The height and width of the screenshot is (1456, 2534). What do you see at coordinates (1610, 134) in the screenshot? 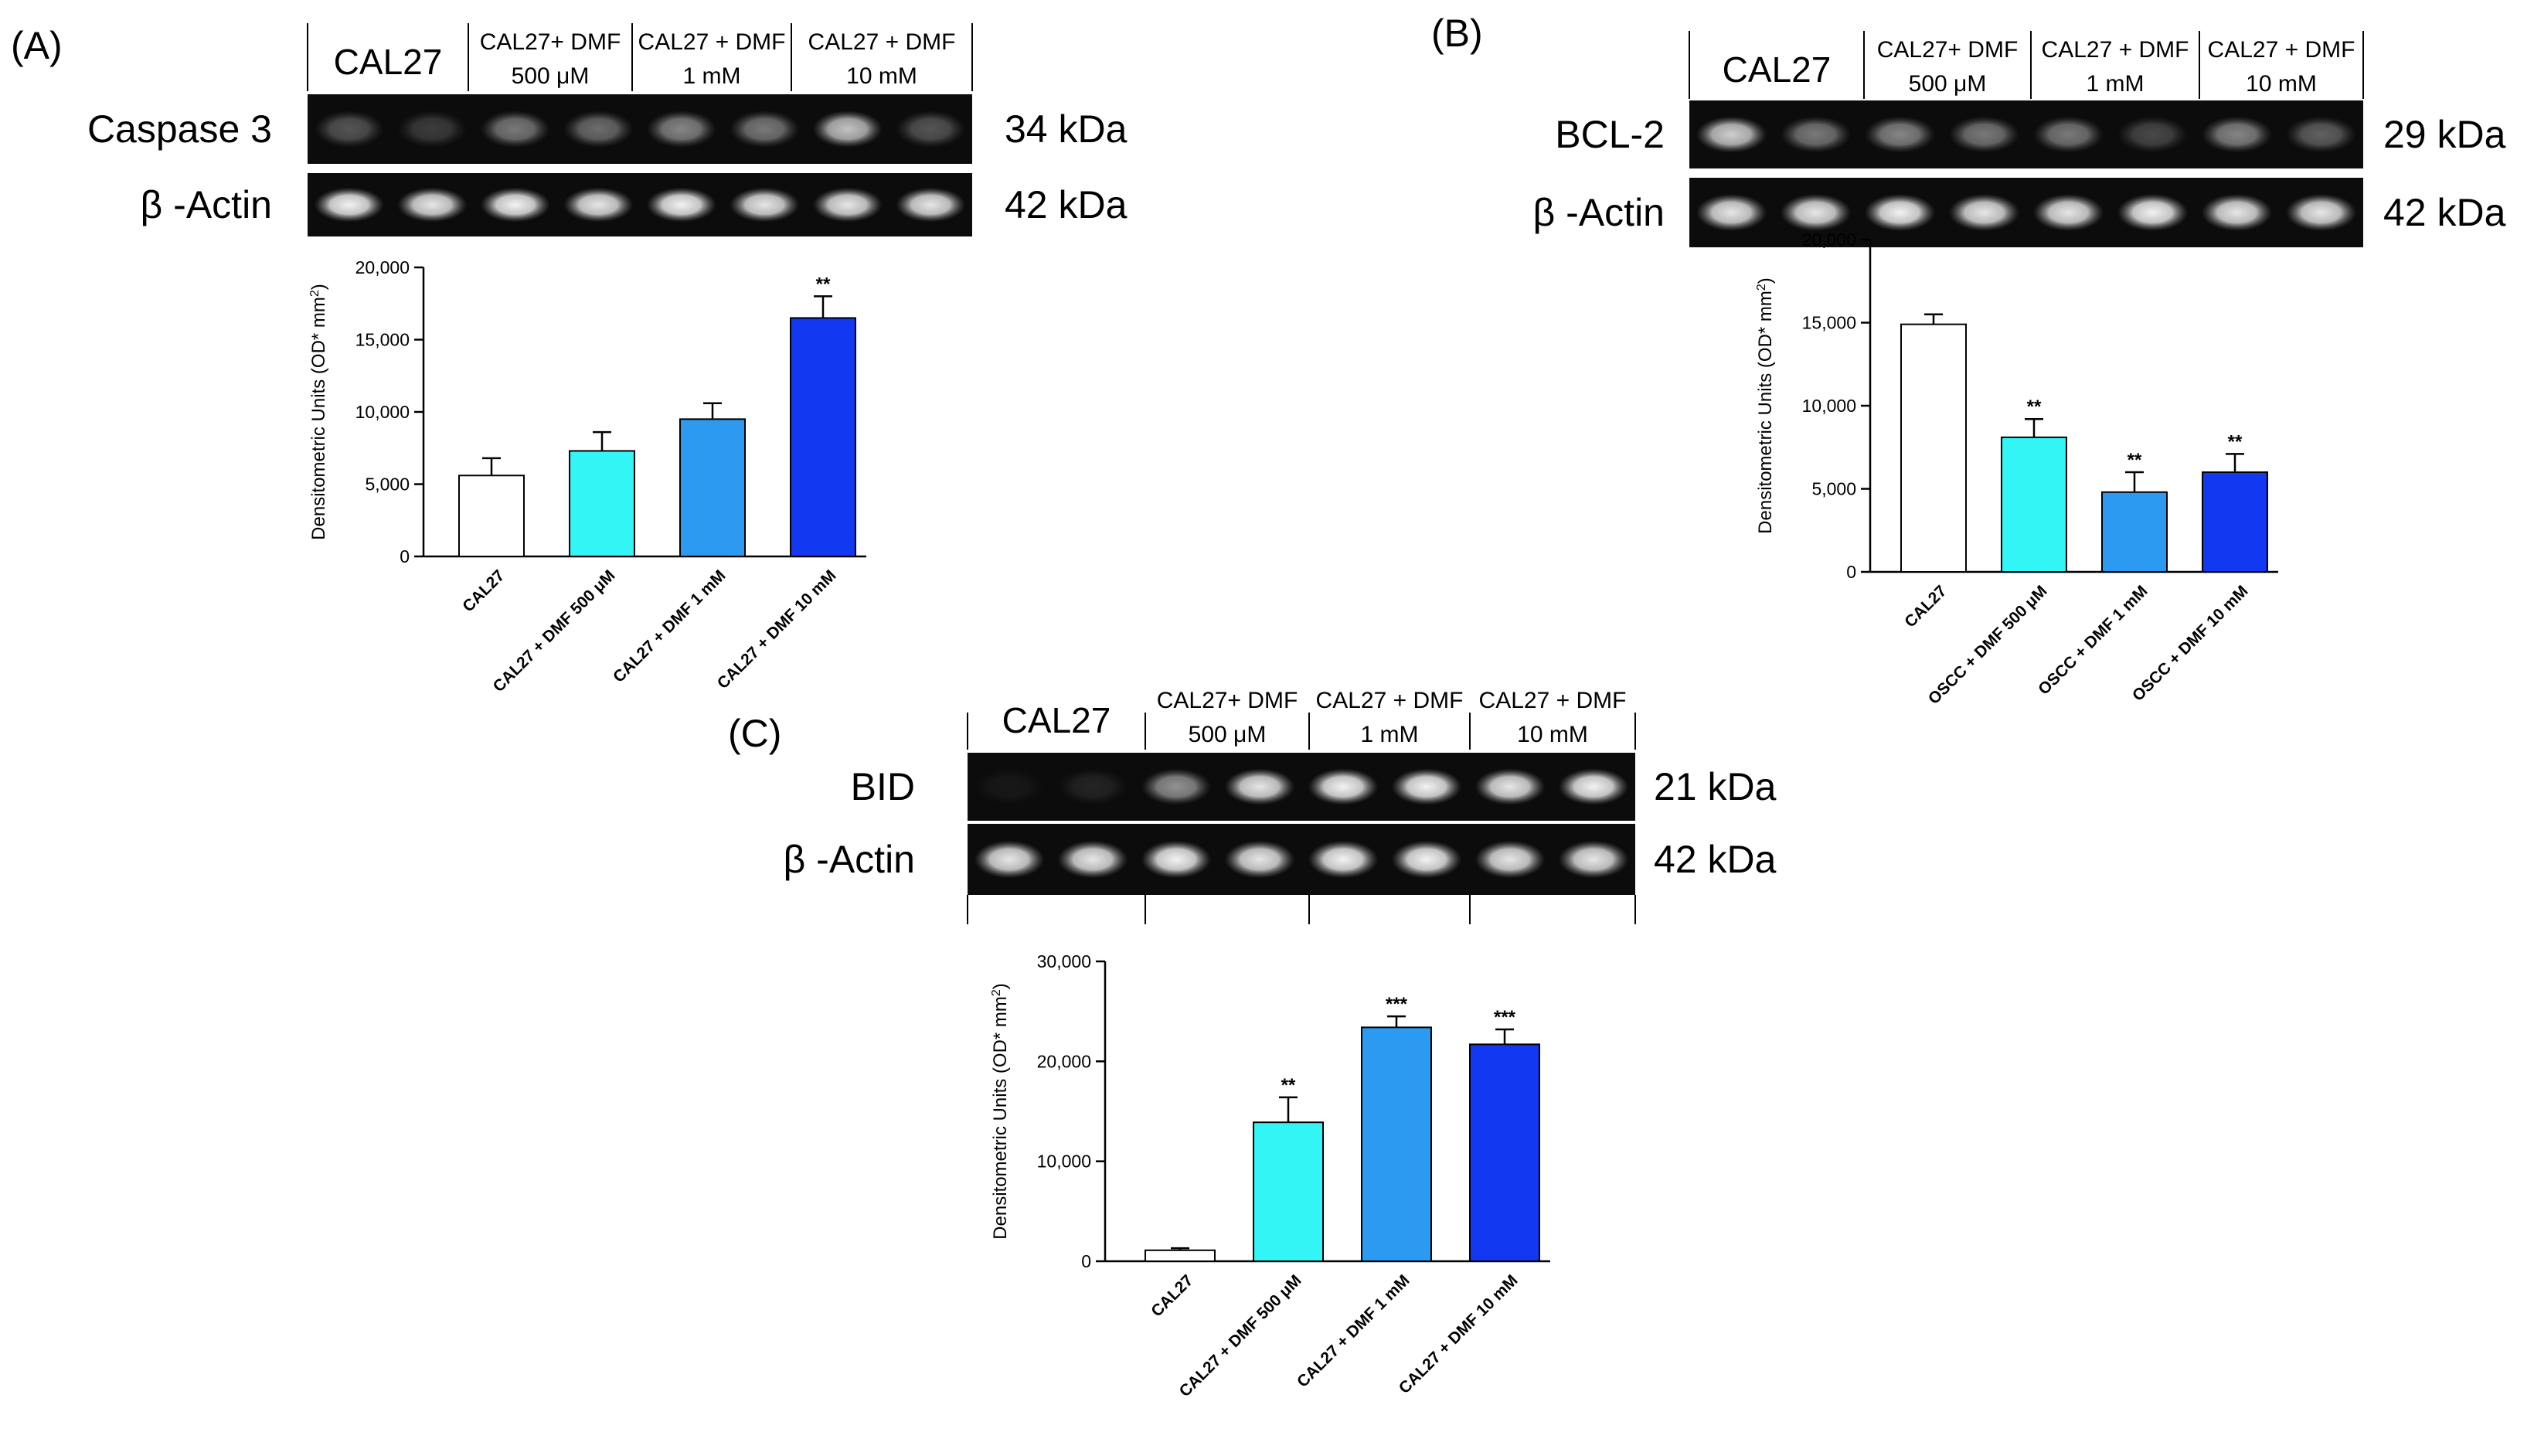
I see `protein-name-label: BCL-2` at bounding box center [1610, 134].